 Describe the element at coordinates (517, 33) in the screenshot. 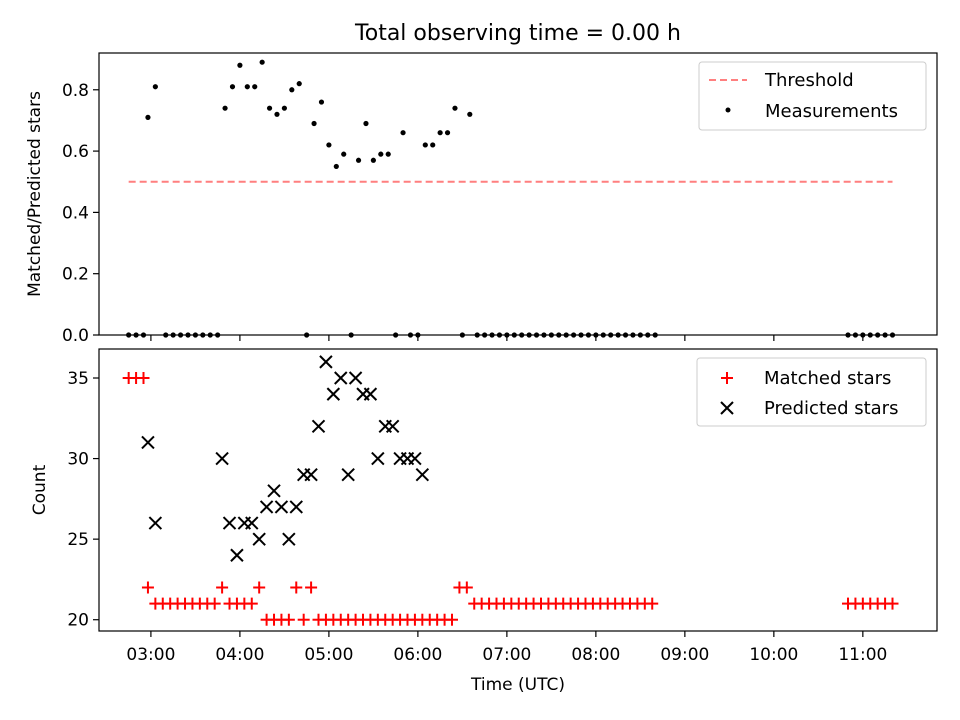

I see `chart-title: Total observing time = 0.00 h` at that location.